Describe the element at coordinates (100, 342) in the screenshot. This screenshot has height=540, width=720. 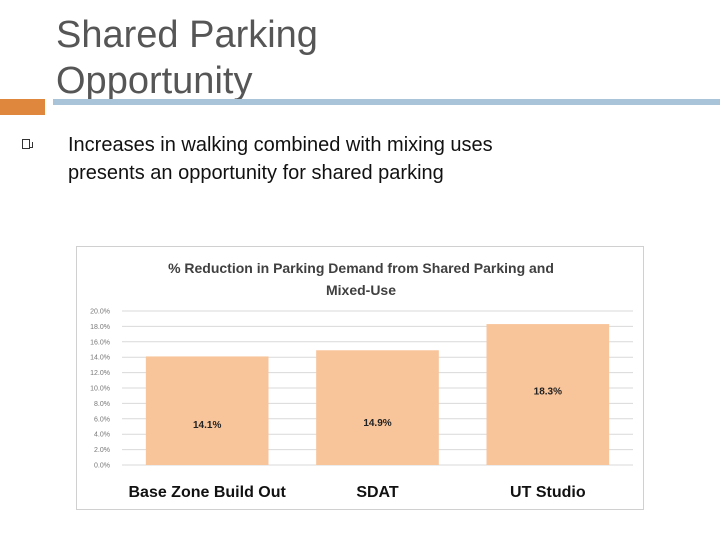
I see `y-tick-label: 16.0%` at that location.